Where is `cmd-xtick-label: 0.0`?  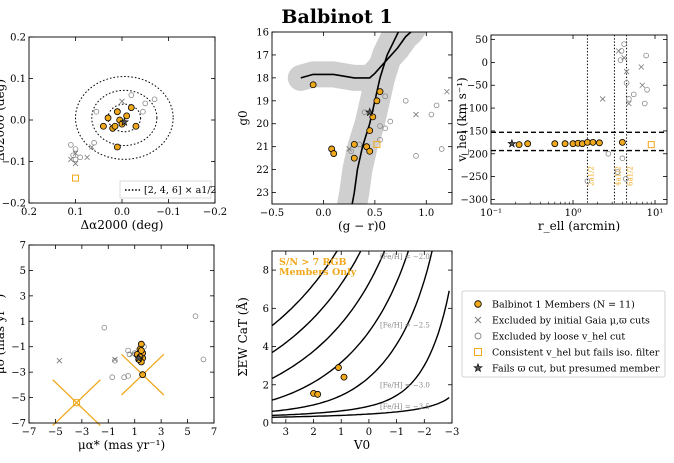 cmd-xtick-label: 0.0 is located at coordinates (323, 213).